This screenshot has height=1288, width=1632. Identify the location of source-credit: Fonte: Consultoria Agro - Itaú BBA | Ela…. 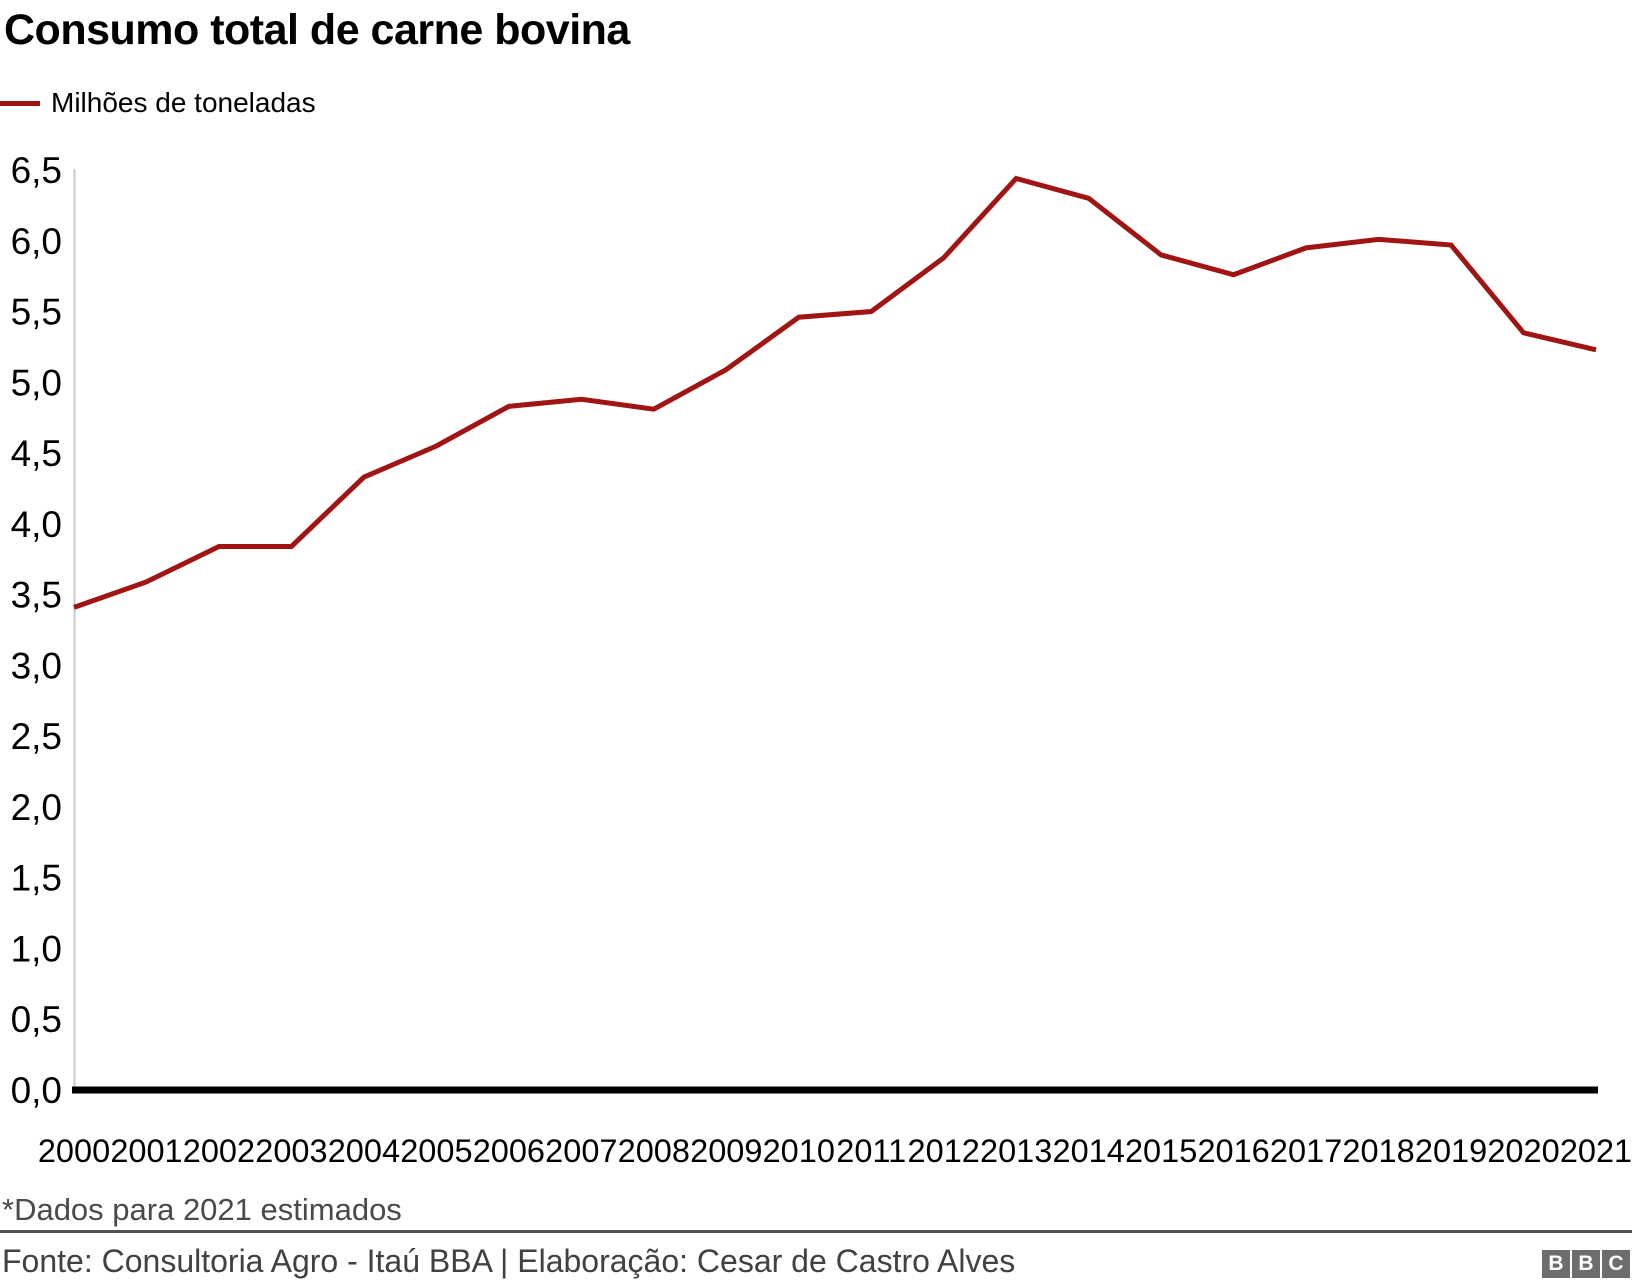
(509, 1261).